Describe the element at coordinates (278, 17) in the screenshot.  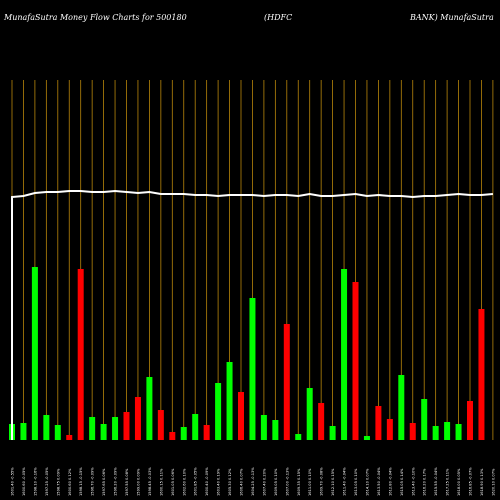
I see `chart-title-middle: (HDFC` at that location.